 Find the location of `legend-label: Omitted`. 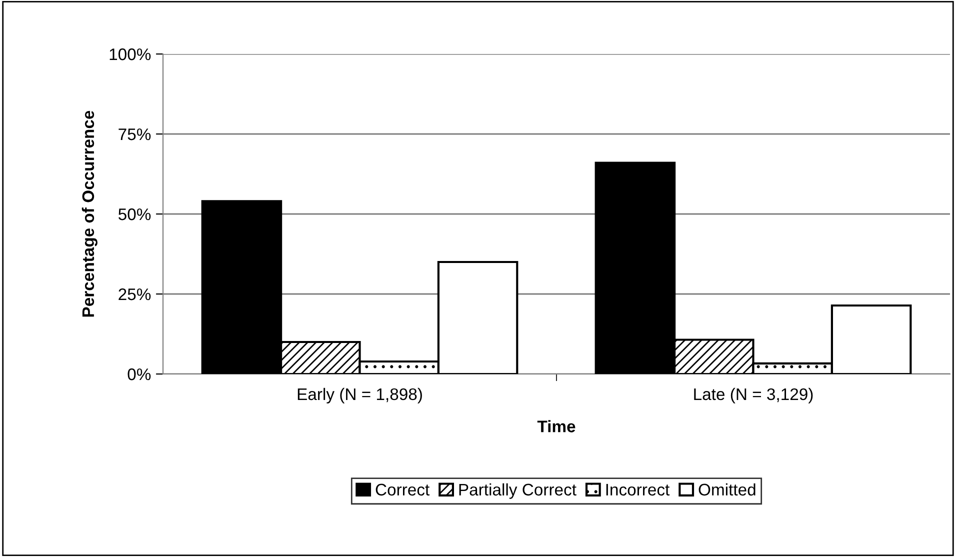

legend-label: Omitted is located at coordinates (727, 489).